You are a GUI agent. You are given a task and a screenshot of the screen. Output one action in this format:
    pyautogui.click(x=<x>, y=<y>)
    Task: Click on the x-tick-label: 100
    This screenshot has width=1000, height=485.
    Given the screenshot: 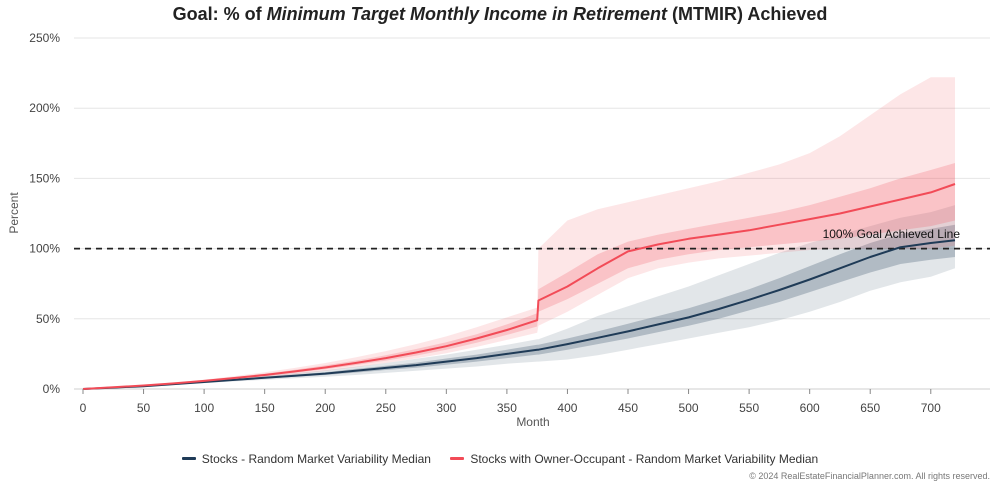 What is the action you would take?
    pyautogui.click(x=204, y=408)
    